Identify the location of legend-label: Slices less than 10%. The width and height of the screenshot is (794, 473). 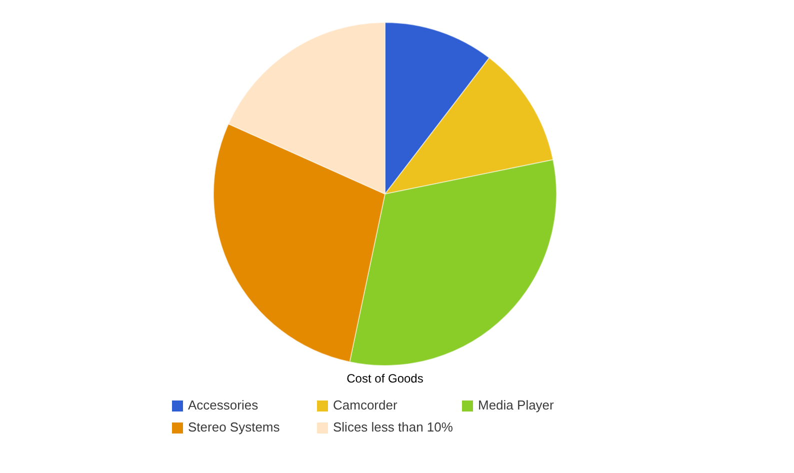
(393, 427).